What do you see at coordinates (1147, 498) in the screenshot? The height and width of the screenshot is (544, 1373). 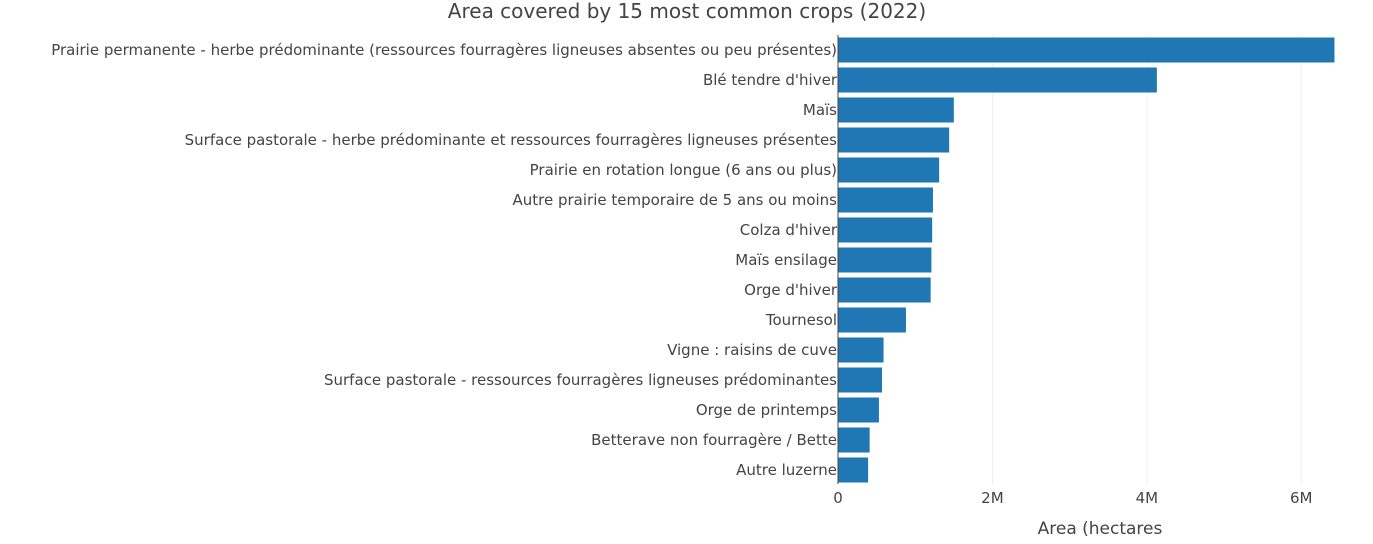 I see `x-tick-label: 4M` at bounding box center [1147, 498].